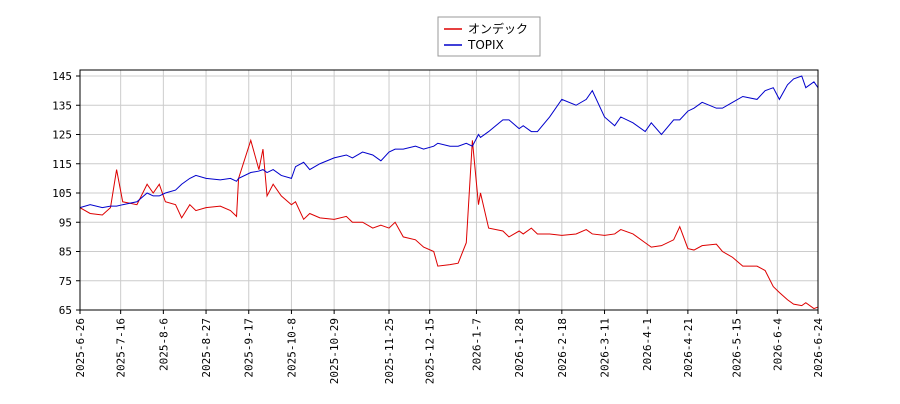 The image size is (900, 404). I want to click on y-tick-label: 115, so click(62, 164).